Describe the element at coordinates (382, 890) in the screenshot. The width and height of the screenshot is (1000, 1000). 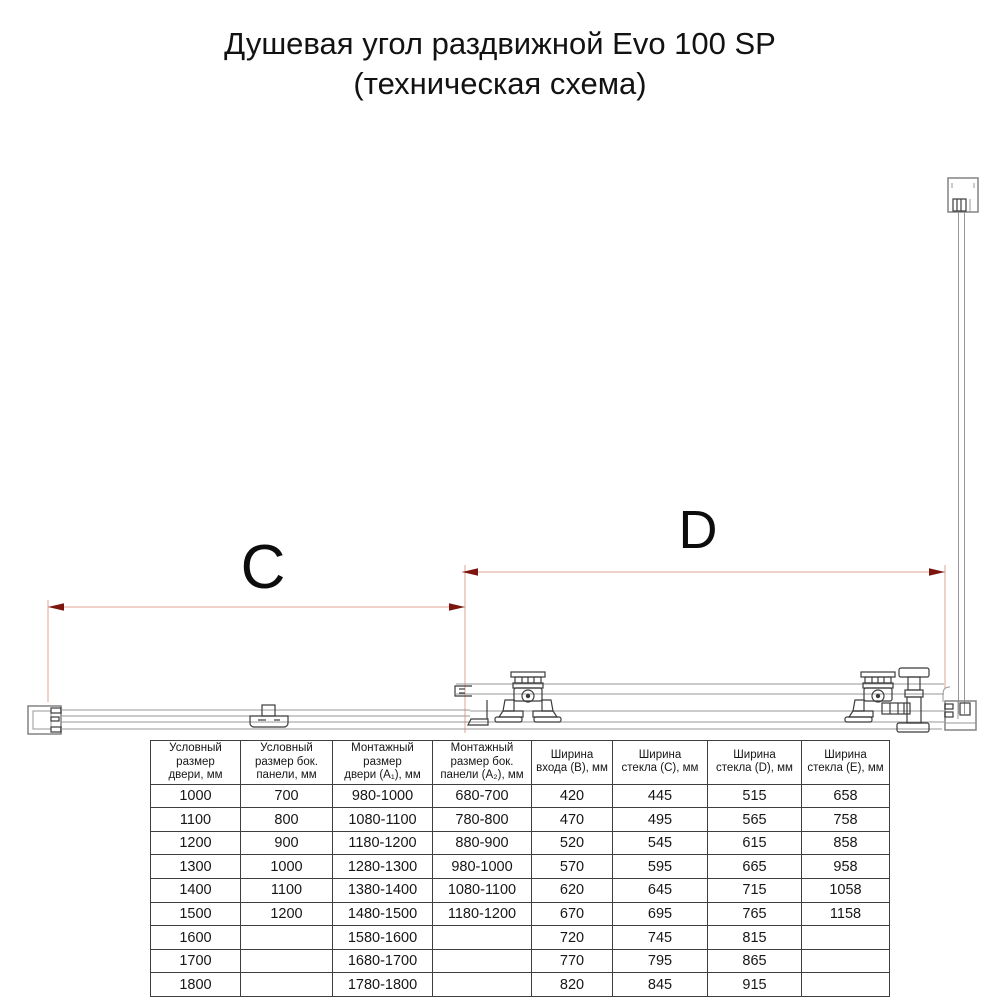
I see `table-cell: 1380-1400` at that location.